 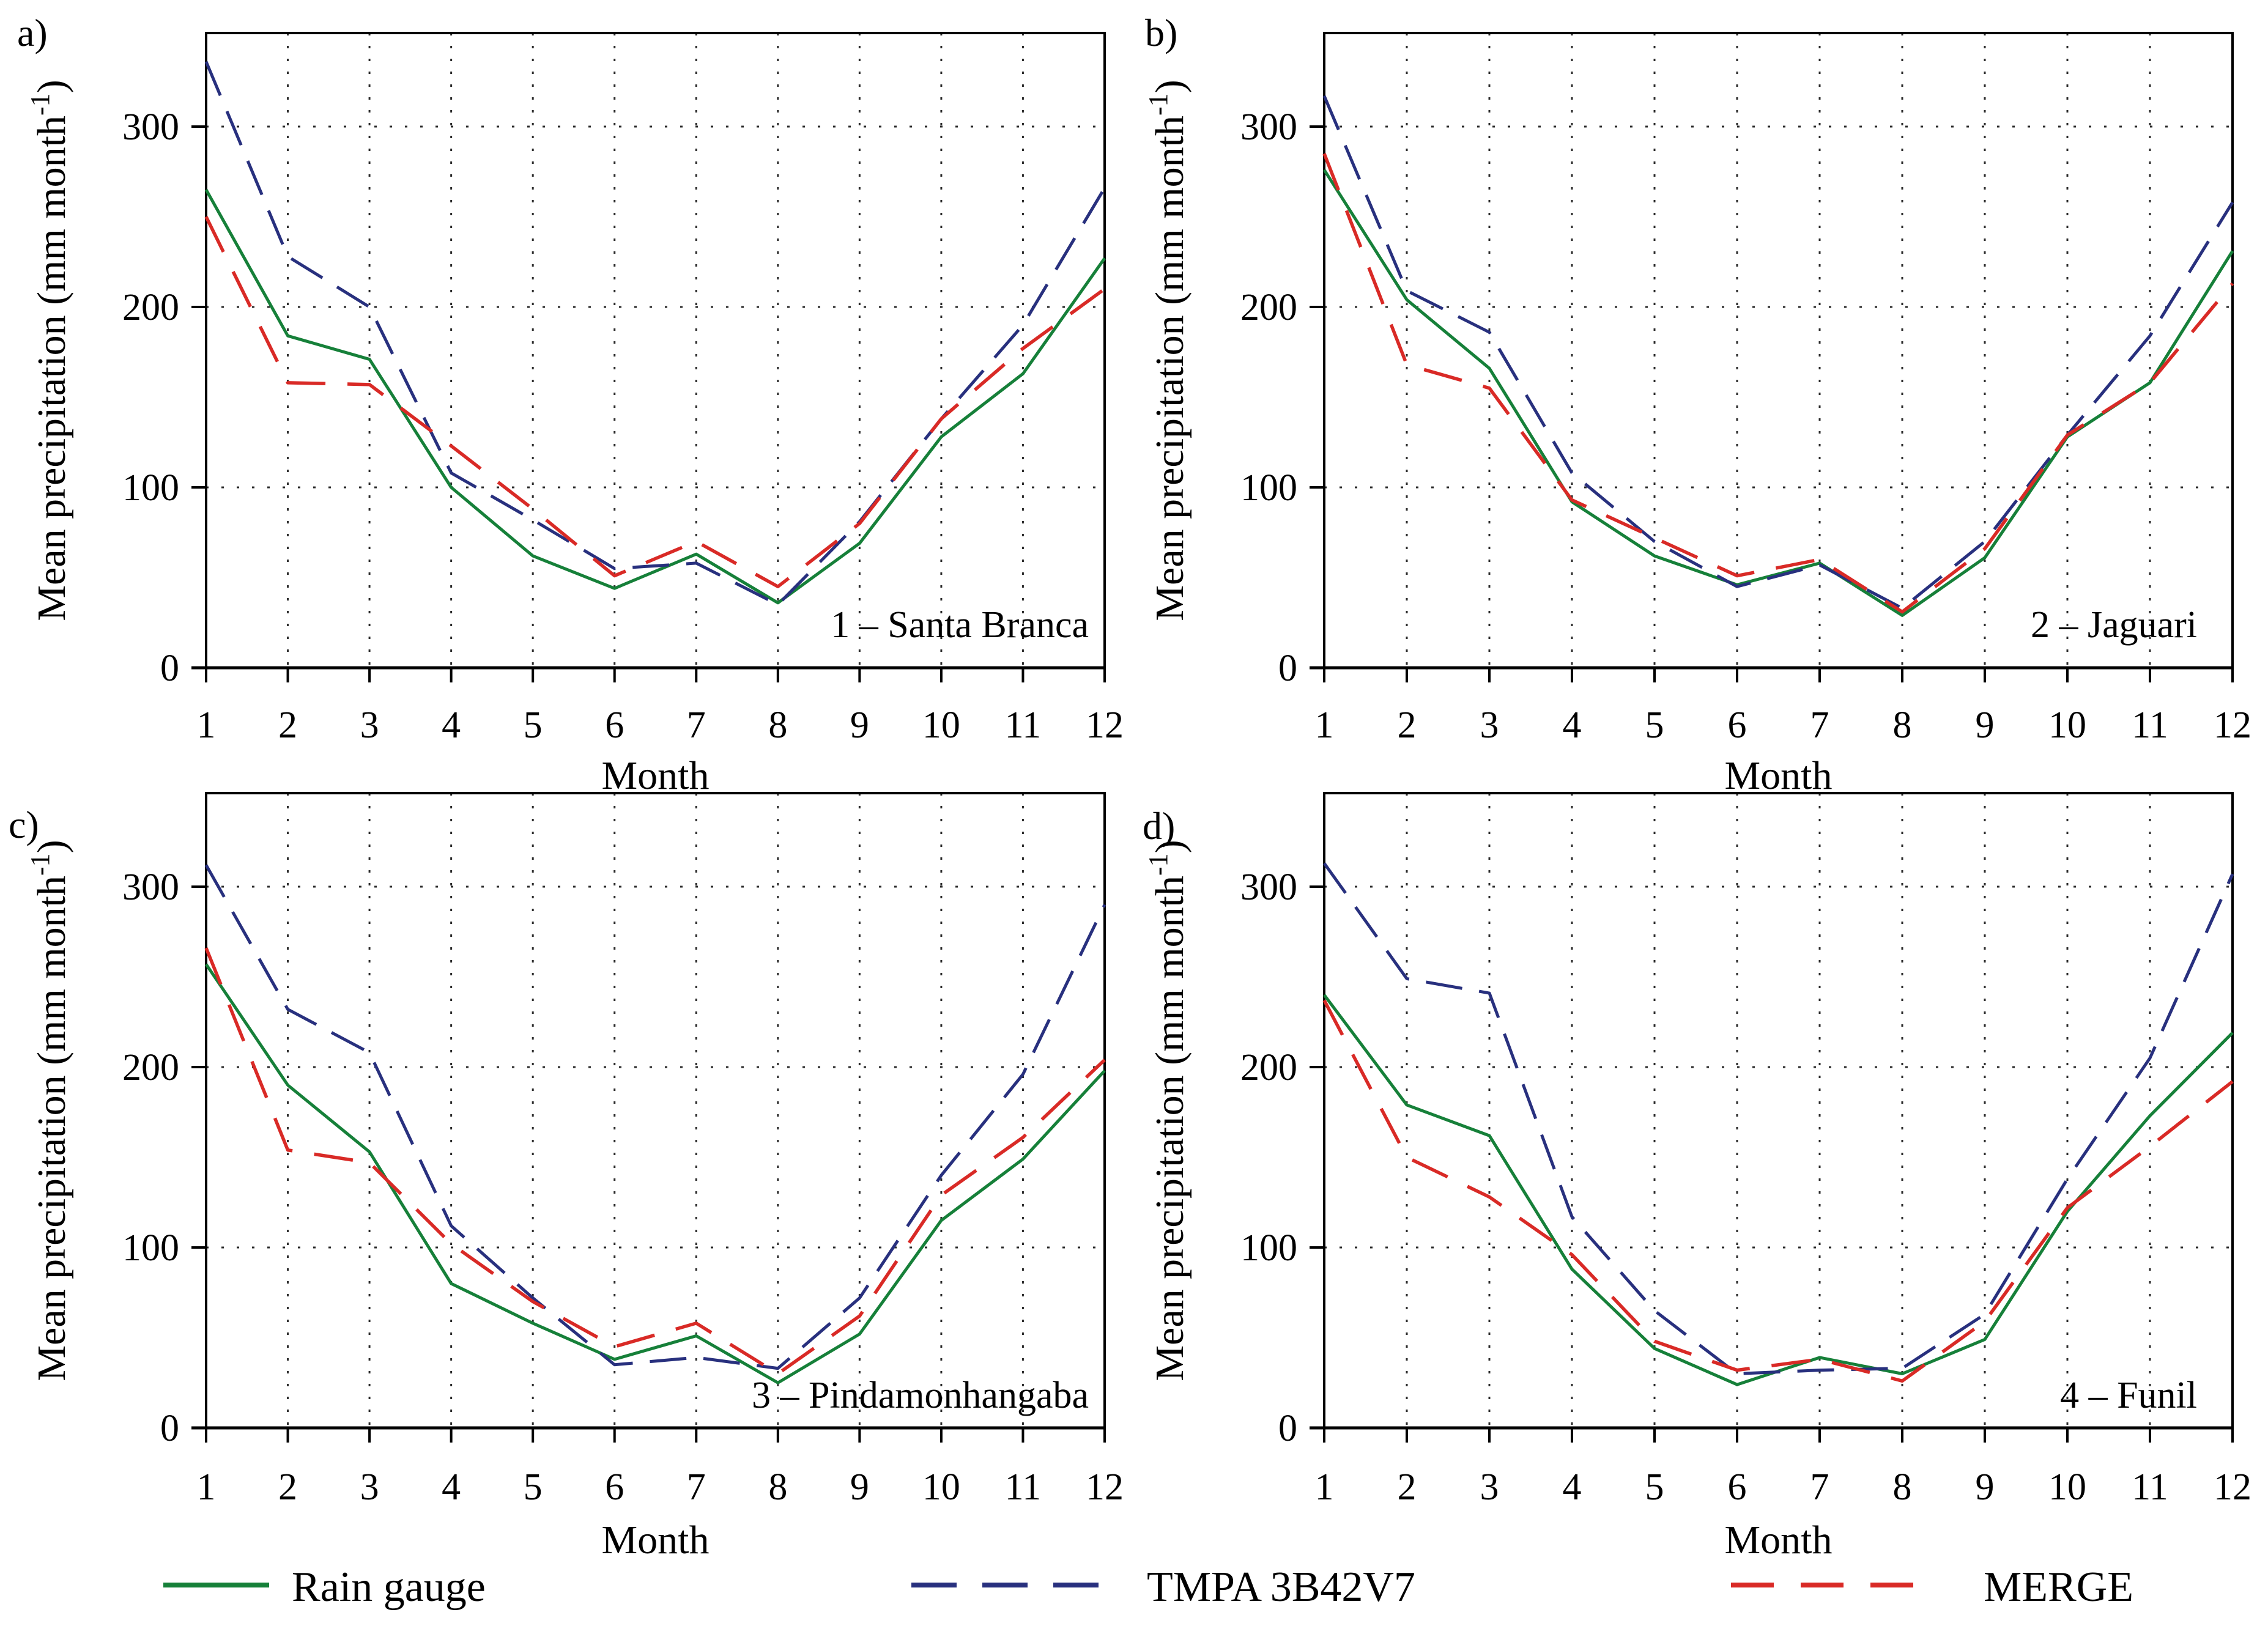 I want to click on panel-letter: b), so click(x=1161, y=32).